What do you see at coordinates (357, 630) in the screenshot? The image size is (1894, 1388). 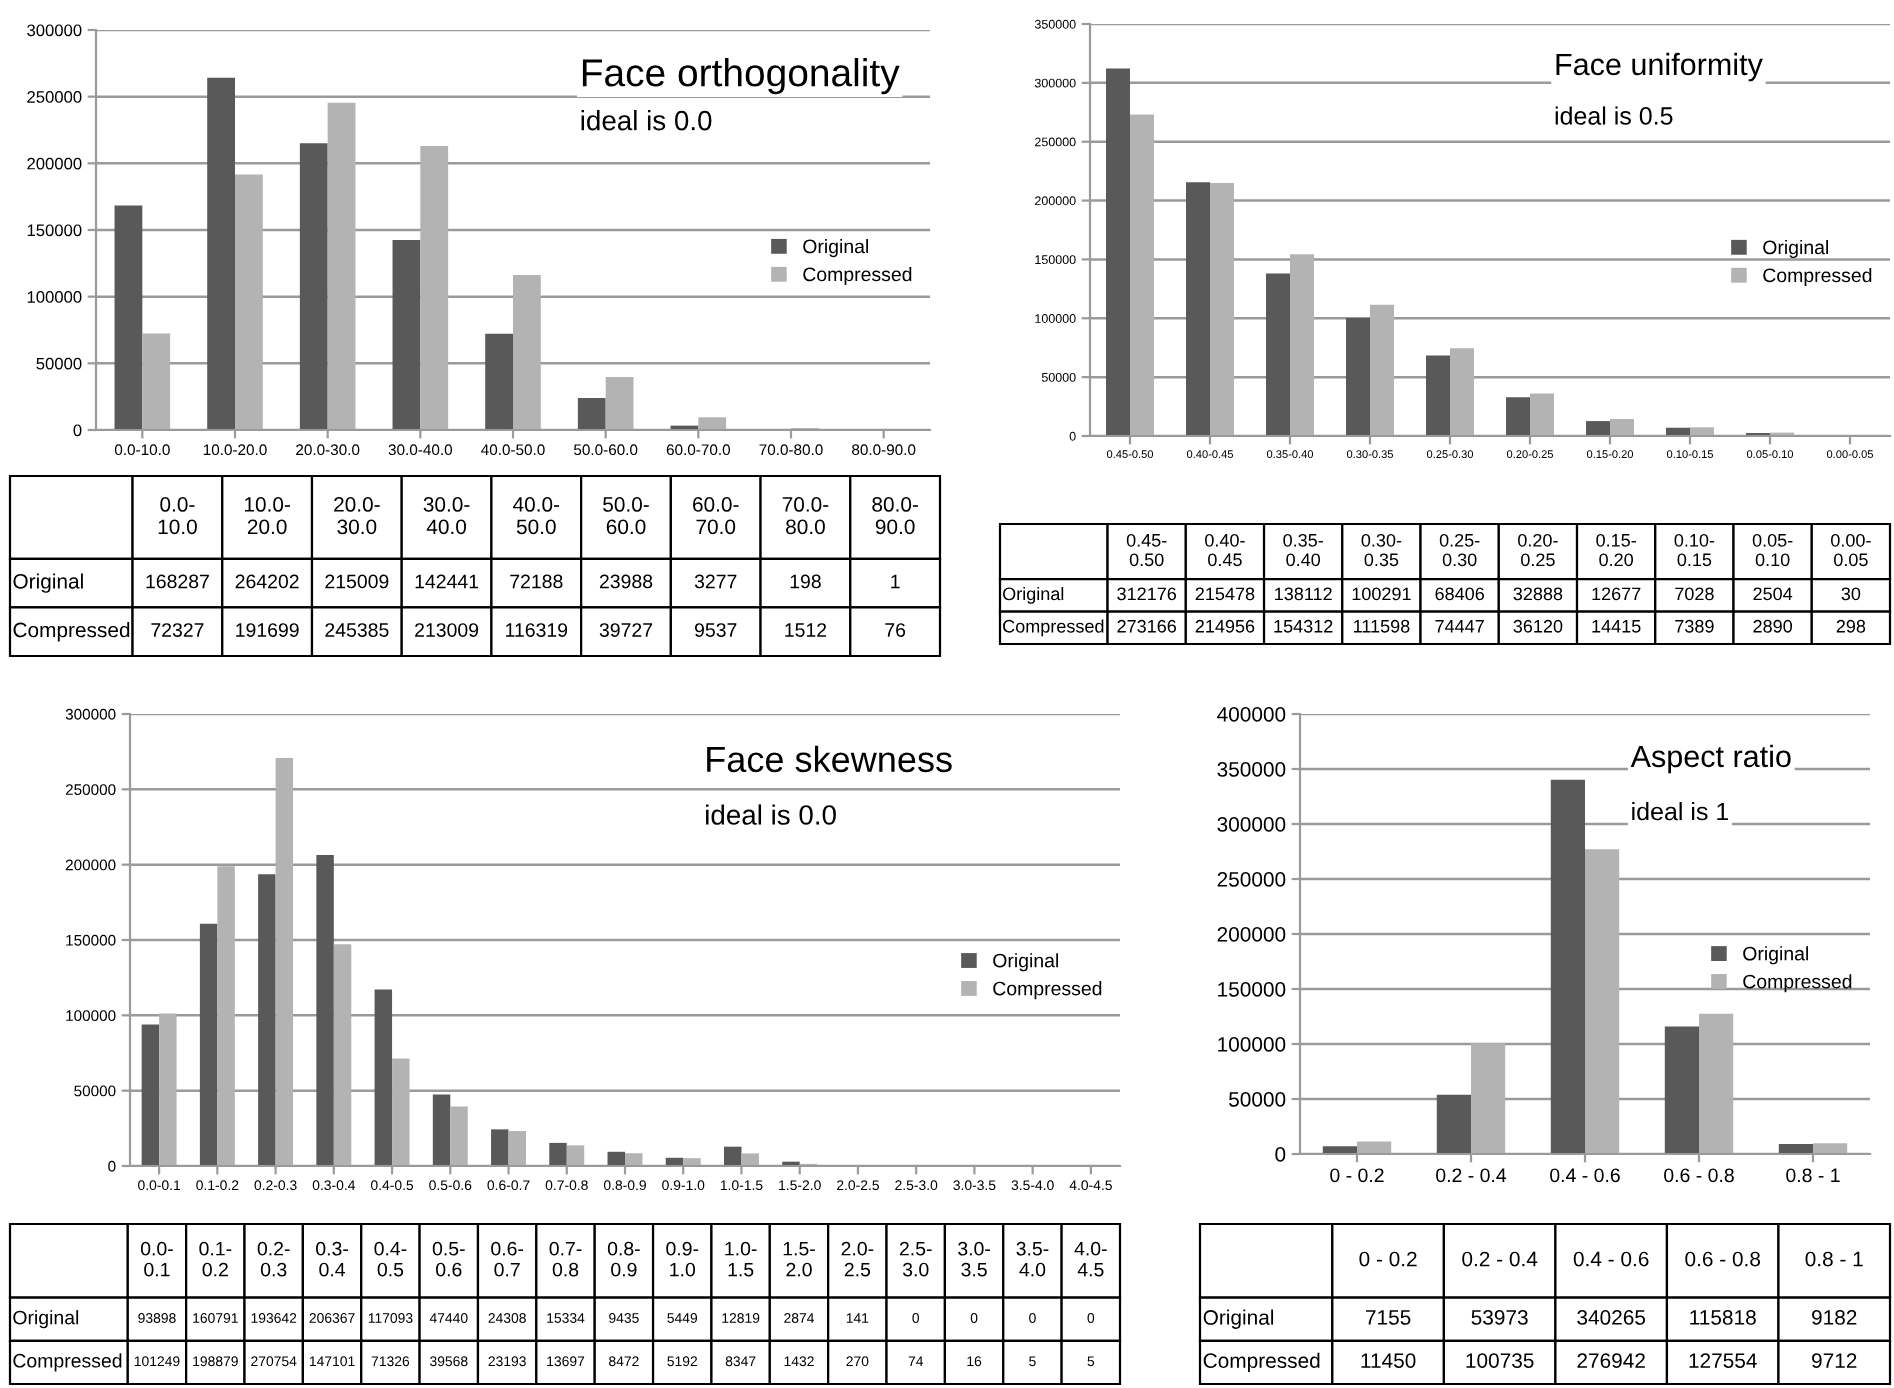 I see `data-label: 245385` at bounding box center [357, 630].